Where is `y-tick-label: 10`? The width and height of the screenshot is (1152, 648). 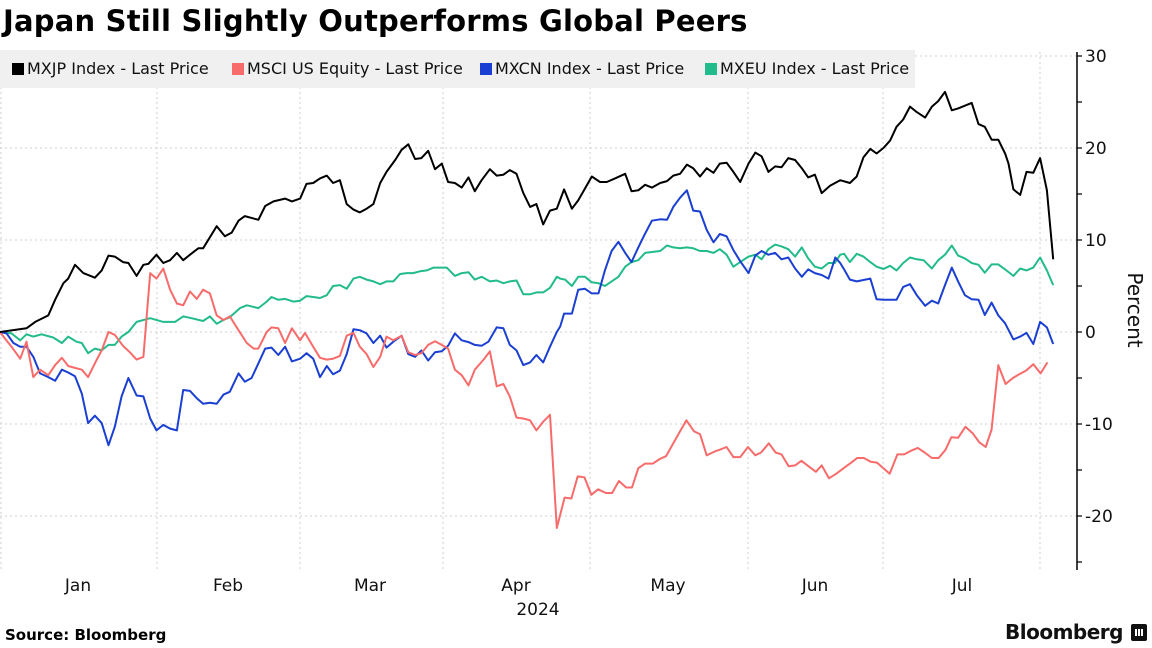
y-tick-label: 10 is located at coordinates (1096, 241).